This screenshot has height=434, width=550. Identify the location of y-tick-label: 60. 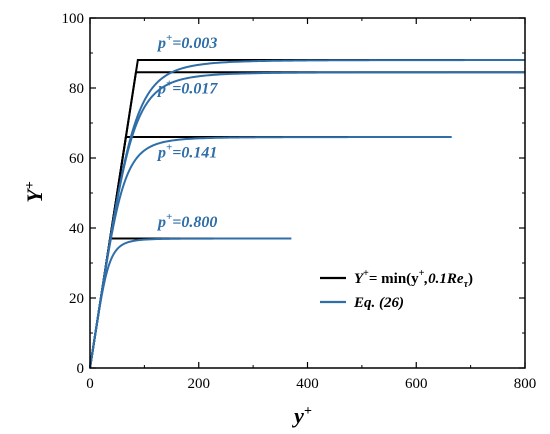
(76, 159).